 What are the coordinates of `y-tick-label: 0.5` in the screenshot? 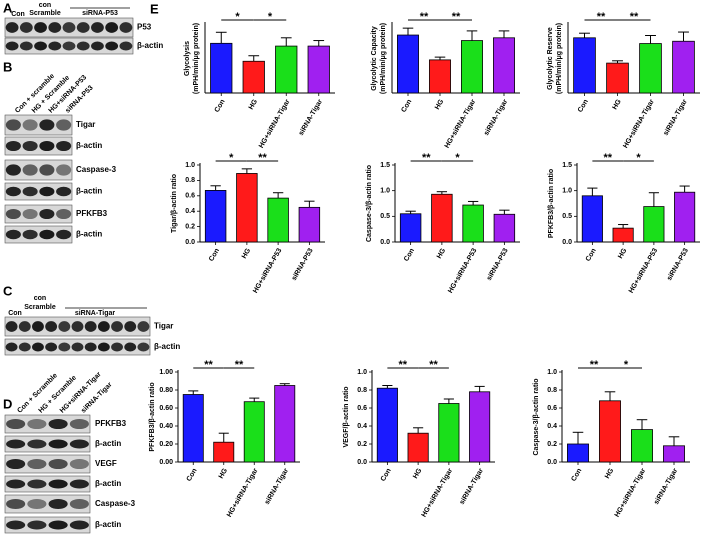 It's located at (385, 216).